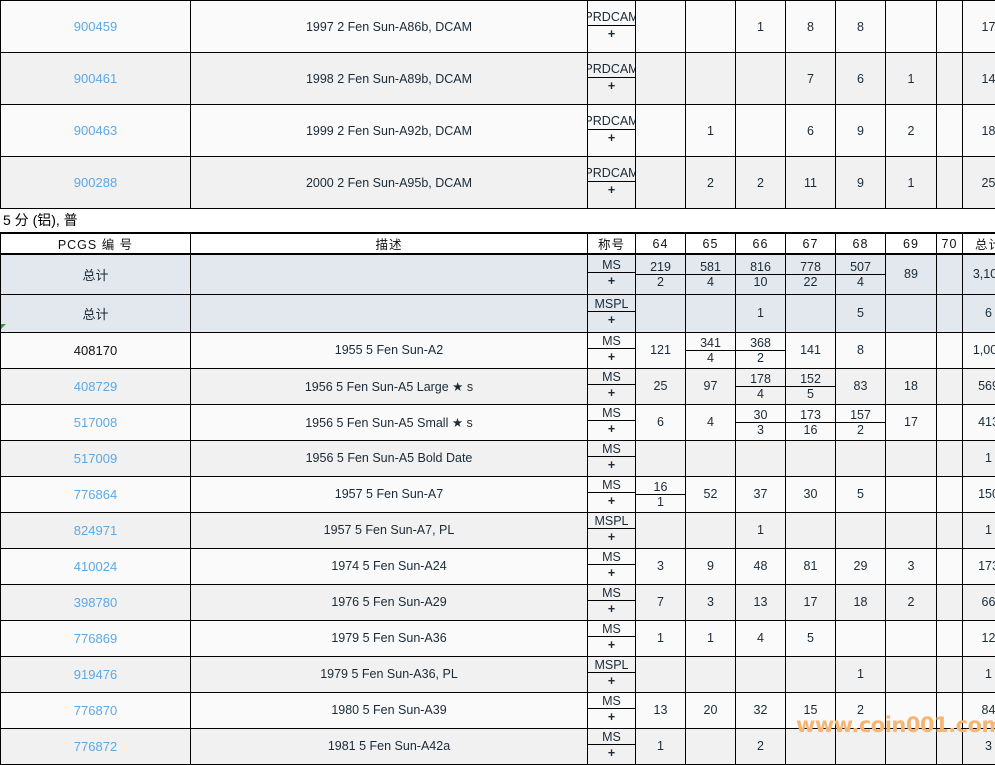 This screenshot has width=995, height=765. I want to click on grade-67-cell: 81, so click(811, 566).